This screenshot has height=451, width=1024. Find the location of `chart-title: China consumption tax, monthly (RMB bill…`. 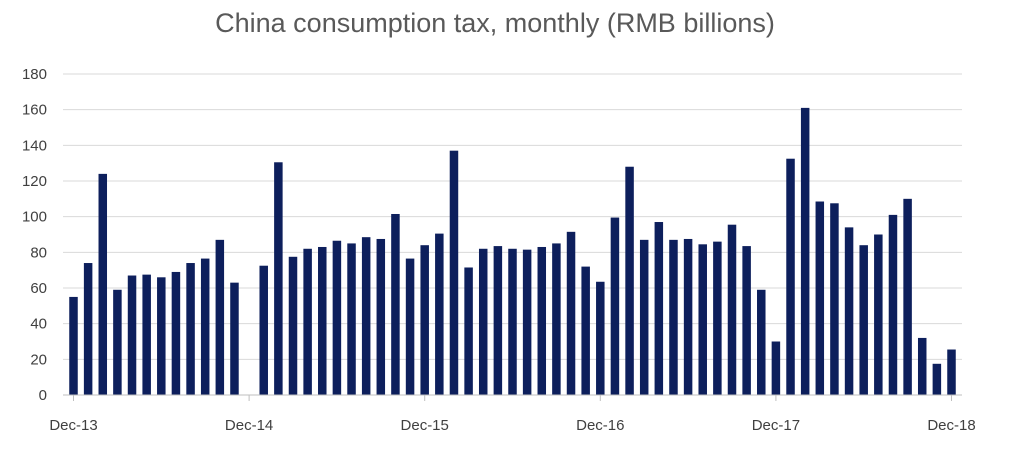

chart-title: China consumption tax, monthly (RMB bill… is located at coordinates (495, 23).